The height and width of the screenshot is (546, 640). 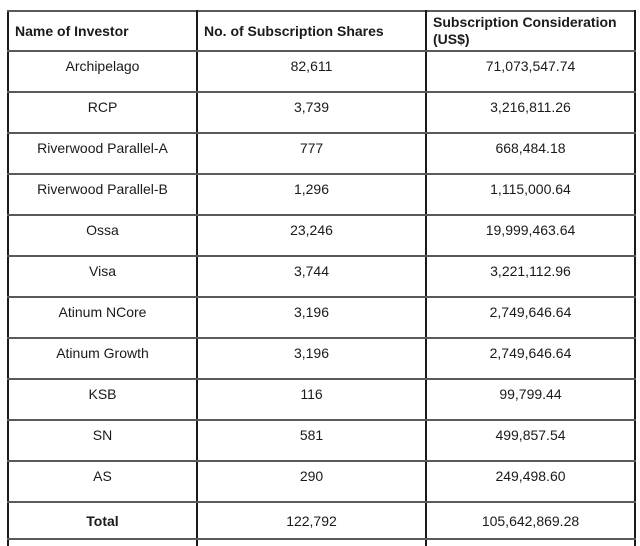 I want to click on investor-row: RCP 3,739 3,216,811.26, so click(x=321, y=112).